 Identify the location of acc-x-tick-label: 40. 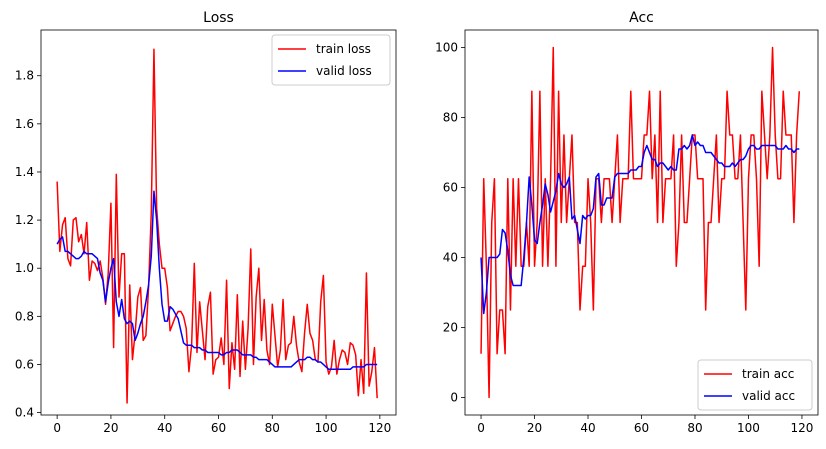
(587, 428).